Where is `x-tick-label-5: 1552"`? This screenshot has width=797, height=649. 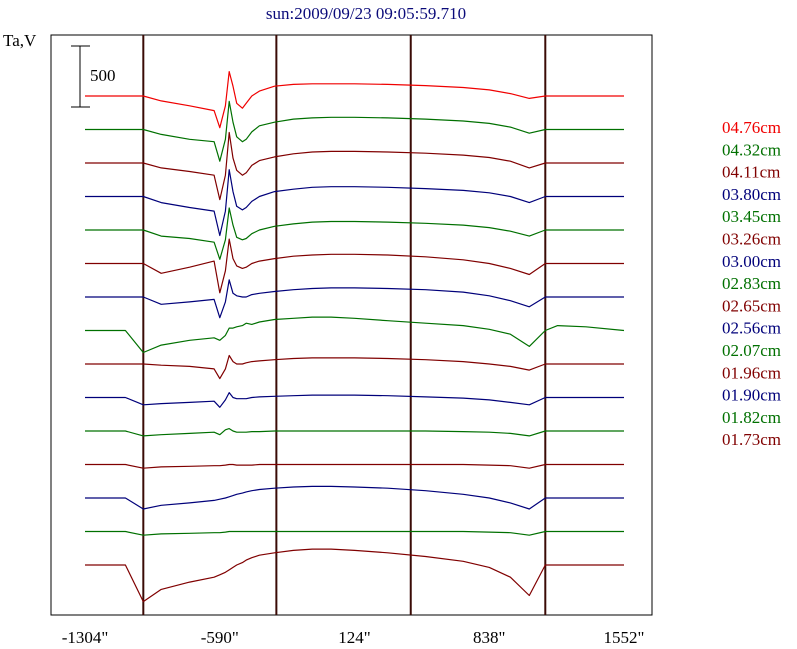
x-tick-label-5: 1552" is located at coordinates (624, 637).